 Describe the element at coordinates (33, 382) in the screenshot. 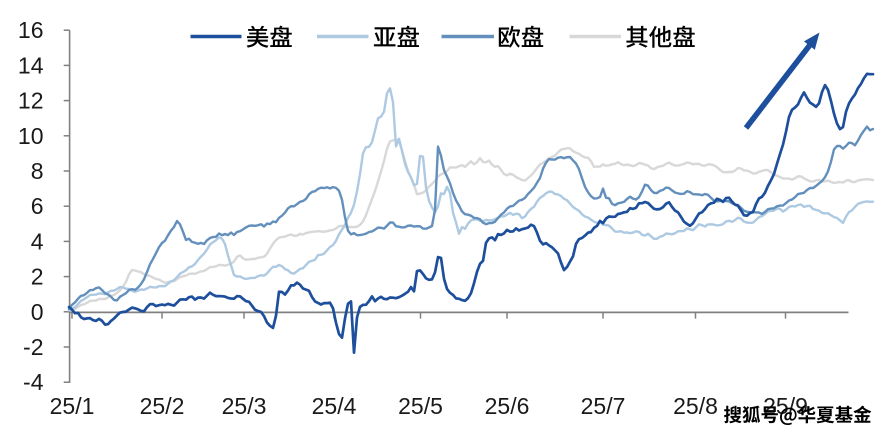

I see `svg-text: -4` at that location.